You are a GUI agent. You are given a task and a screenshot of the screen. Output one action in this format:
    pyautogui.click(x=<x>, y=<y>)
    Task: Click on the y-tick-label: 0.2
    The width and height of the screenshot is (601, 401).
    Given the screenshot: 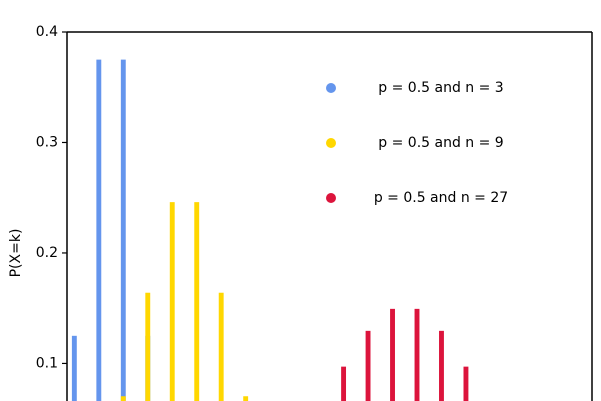 What is the action you would take?
    pyautogui.click(x=47, y=253)
    